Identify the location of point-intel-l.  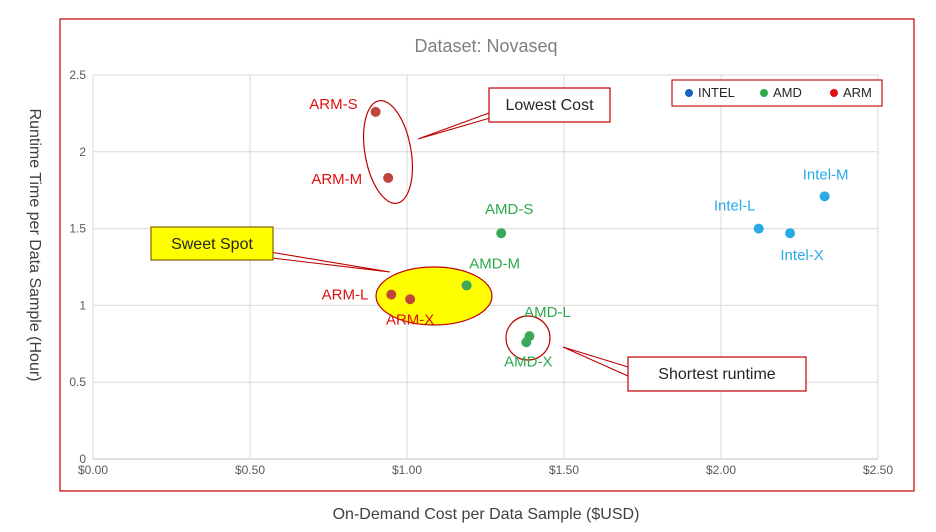
(758, 228).